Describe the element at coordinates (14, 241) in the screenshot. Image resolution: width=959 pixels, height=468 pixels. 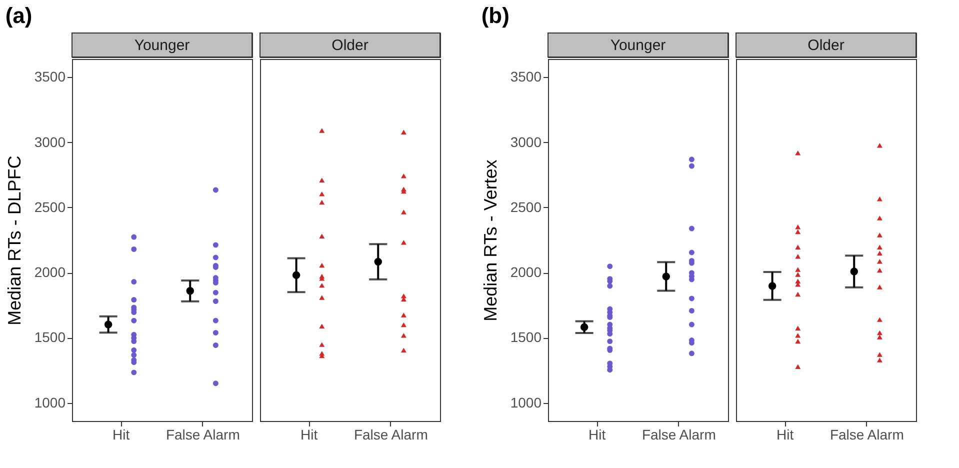
I see `y-axis-title: Median RTs - DLPFC` at that location.